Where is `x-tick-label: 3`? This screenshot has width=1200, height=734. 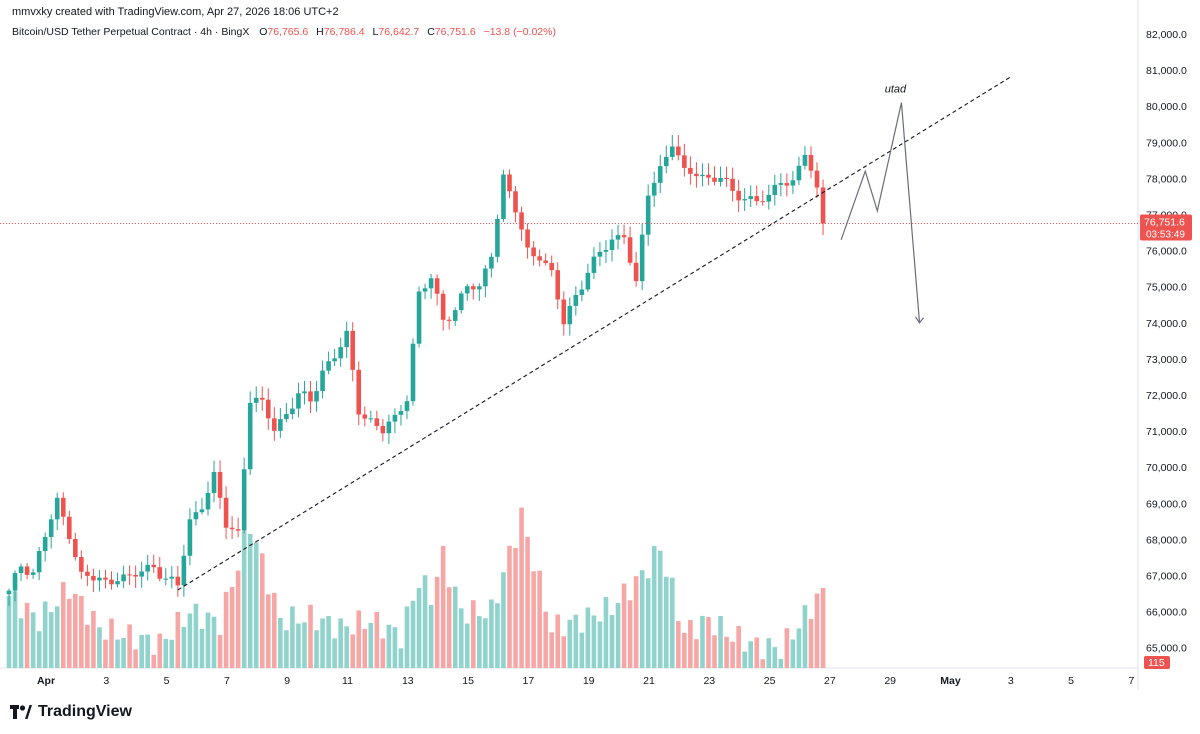
x-tick-label: 3 is located at coordinates (106, 681).